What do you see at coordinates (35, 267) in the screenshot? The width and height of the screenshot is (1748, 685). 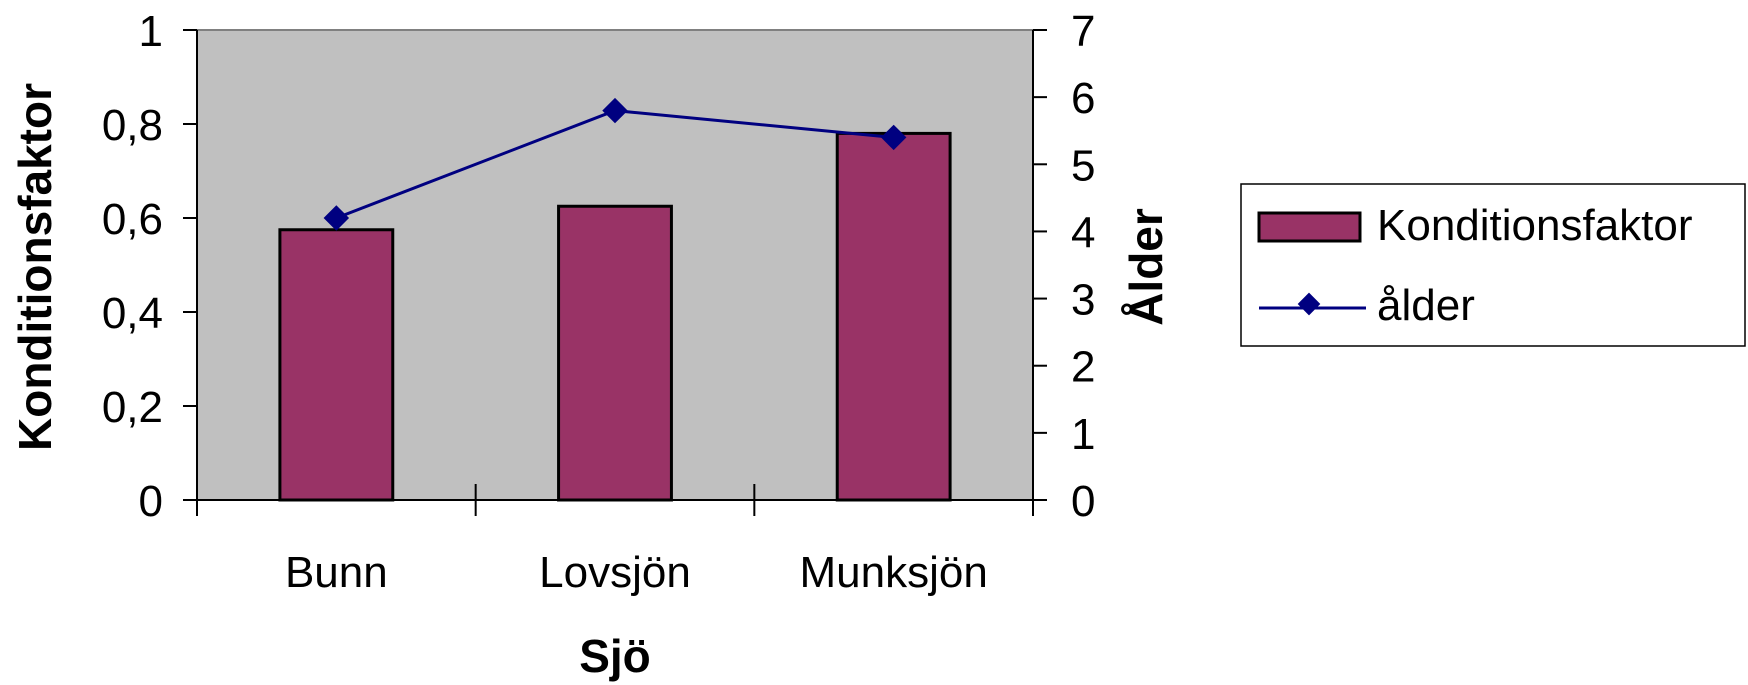 I see `y-axis-title: Konditionsfaktor` at bounding box center [35, 267].